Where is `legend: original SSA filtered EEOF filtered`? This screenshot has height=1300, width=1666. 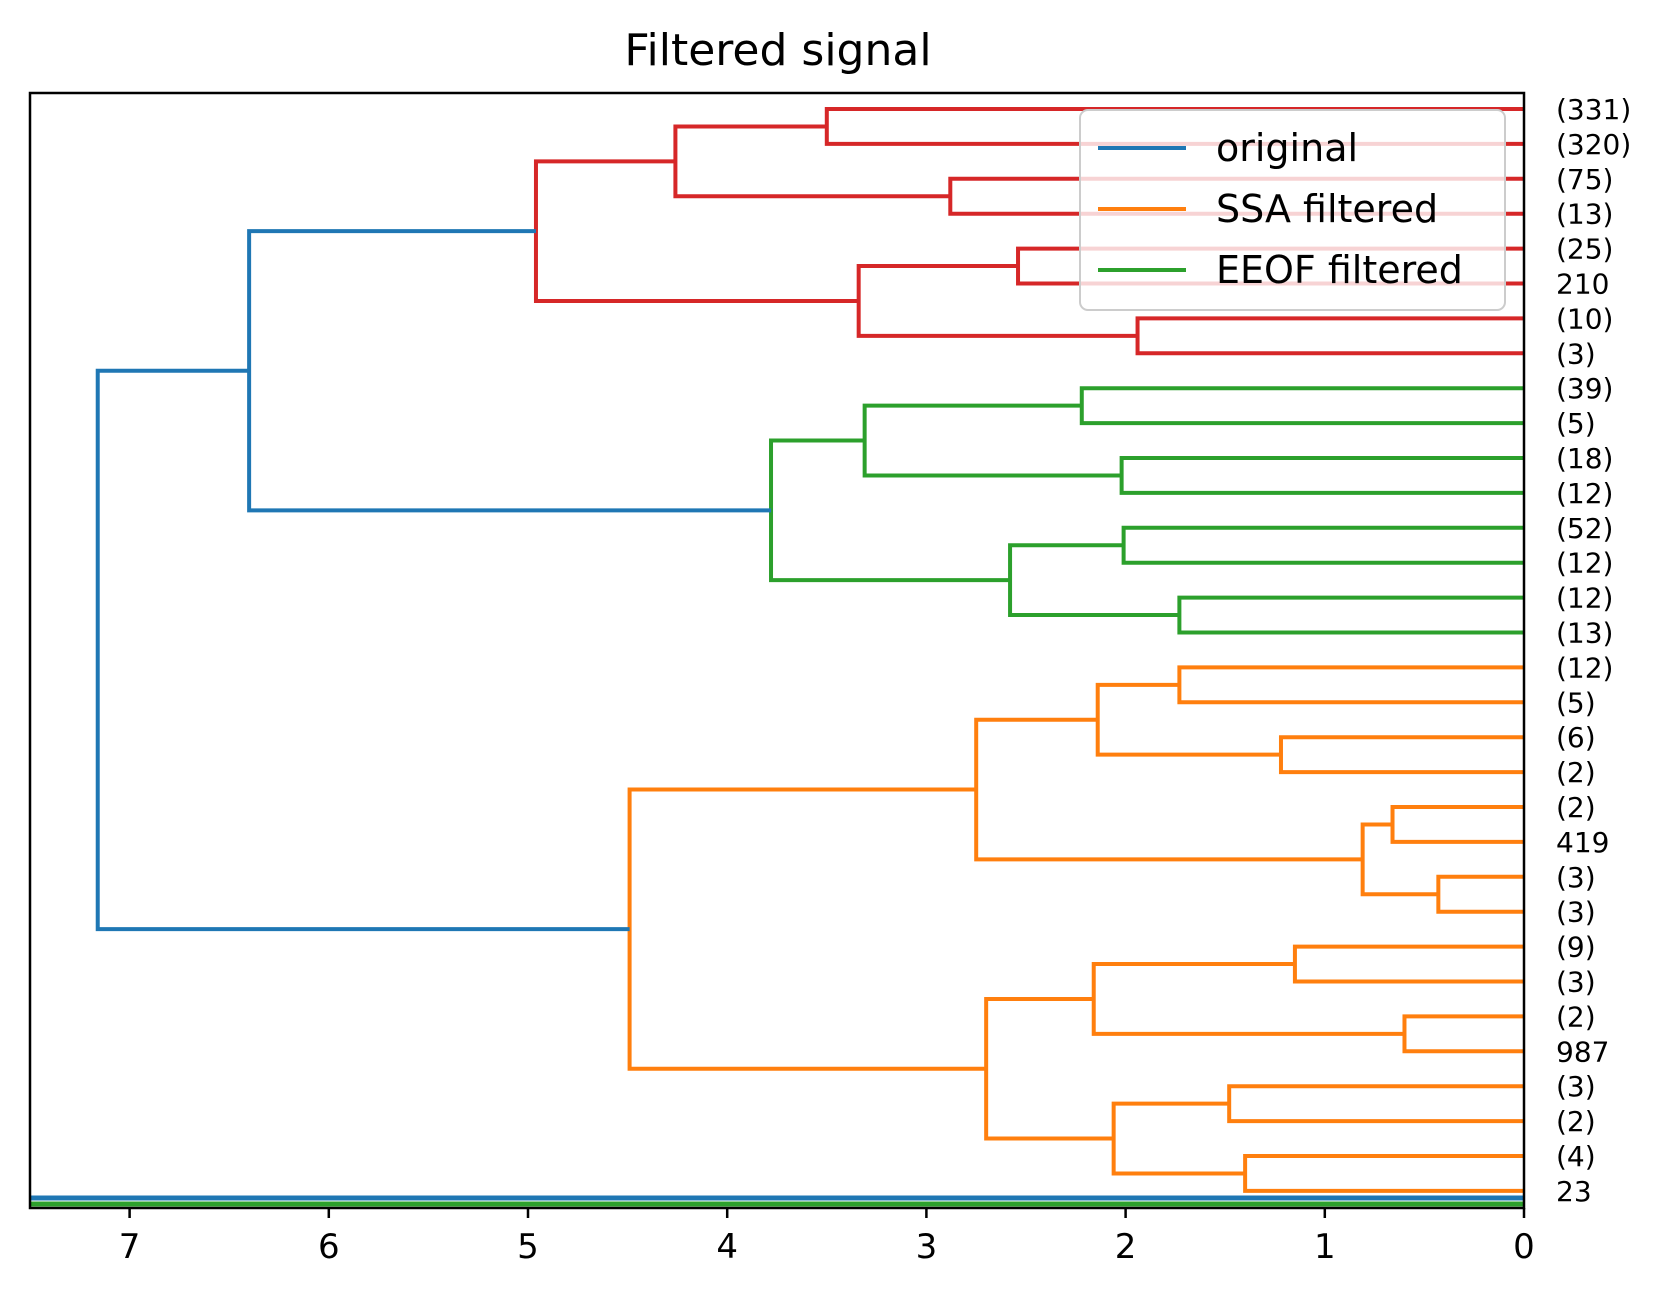 legend: original SSA filtered EEOF filtered is located at coordinates (1292, 210).